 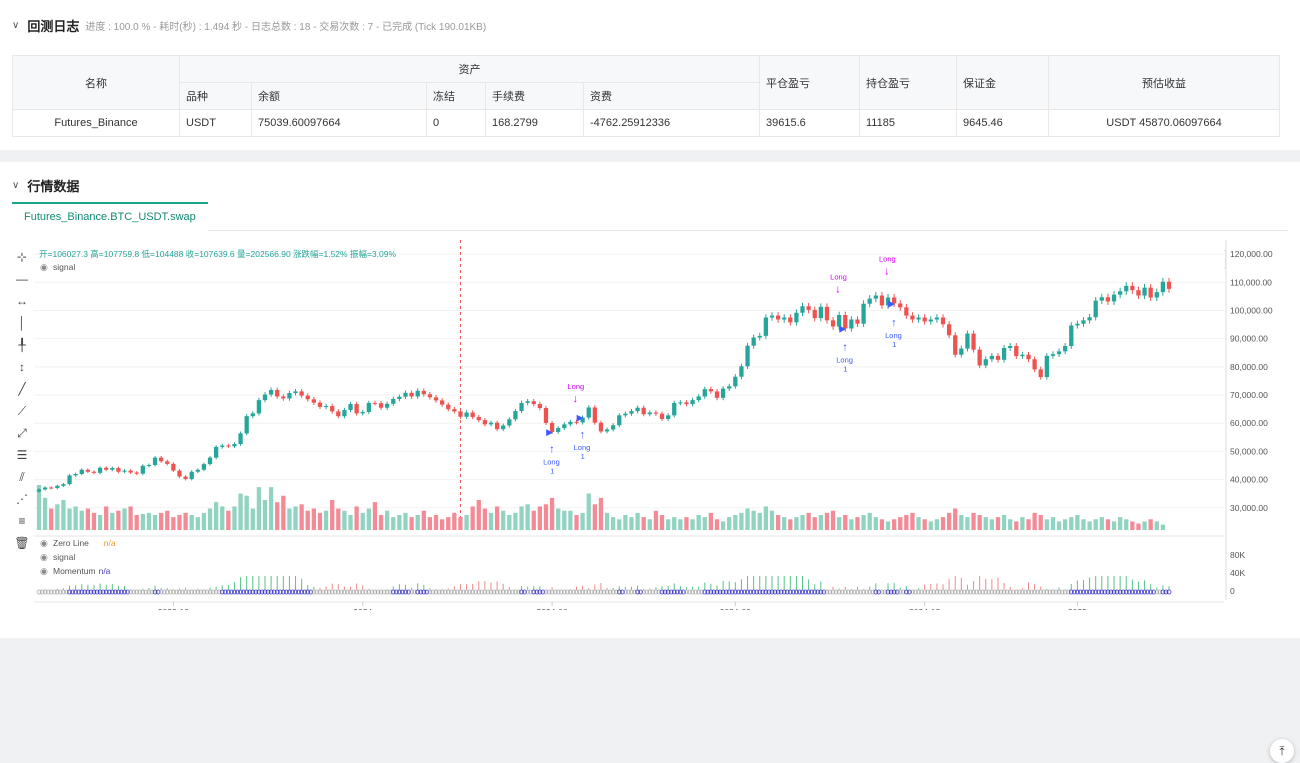 I want to click on fib-icon: ☰, so click(x=22, y=455).